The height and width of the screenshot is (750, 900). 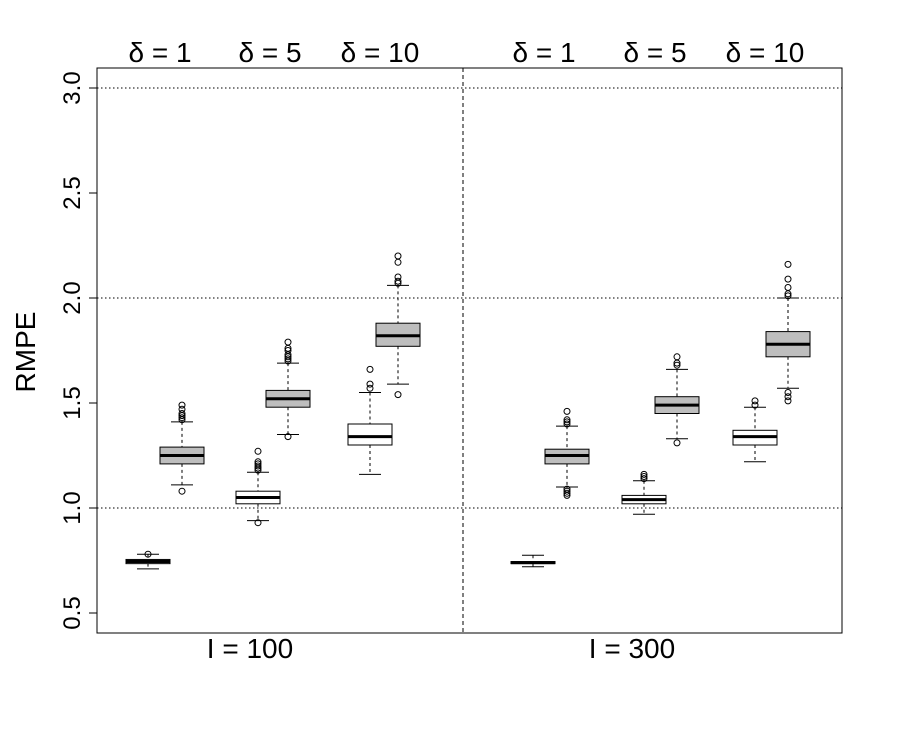 I want to click on iqr-box, so click(x=370, y=434).